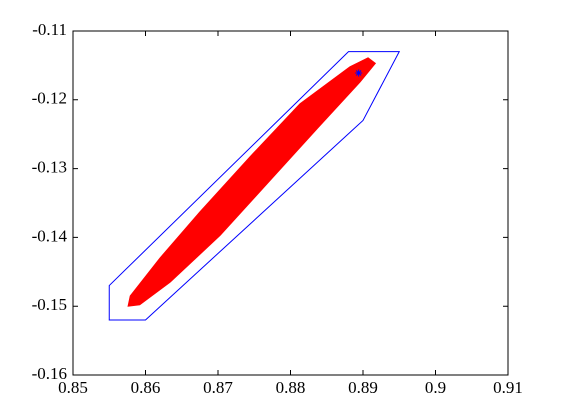 Image resolution: width=561 pixels, height=420 pixels. I want to click on x-tick-label: 0.89, so click(363, 387).